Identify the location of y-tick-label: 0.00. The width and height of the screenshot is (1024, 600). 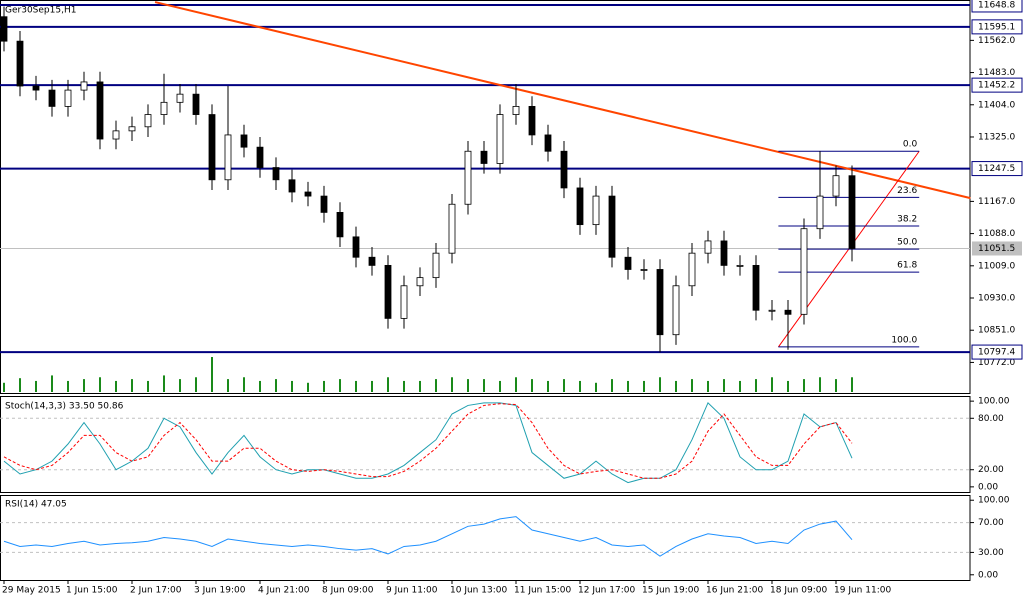
(988, 487).